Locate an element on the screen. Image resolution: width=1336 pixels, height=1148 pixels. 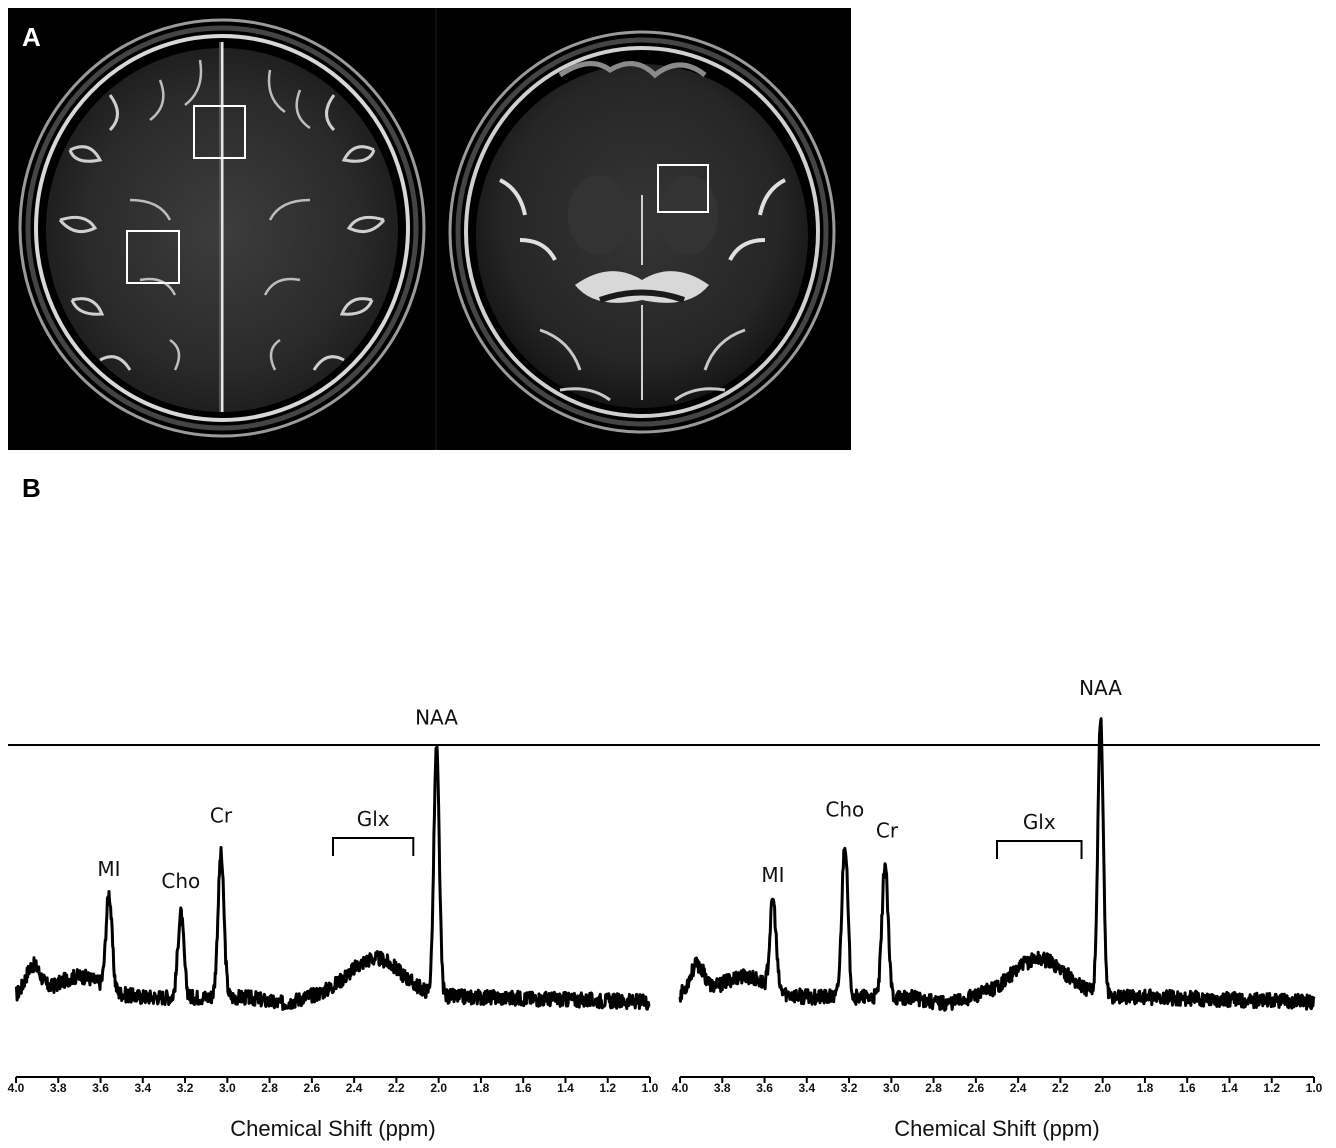
panel-b-label: B is located at coordinates (31, 488).